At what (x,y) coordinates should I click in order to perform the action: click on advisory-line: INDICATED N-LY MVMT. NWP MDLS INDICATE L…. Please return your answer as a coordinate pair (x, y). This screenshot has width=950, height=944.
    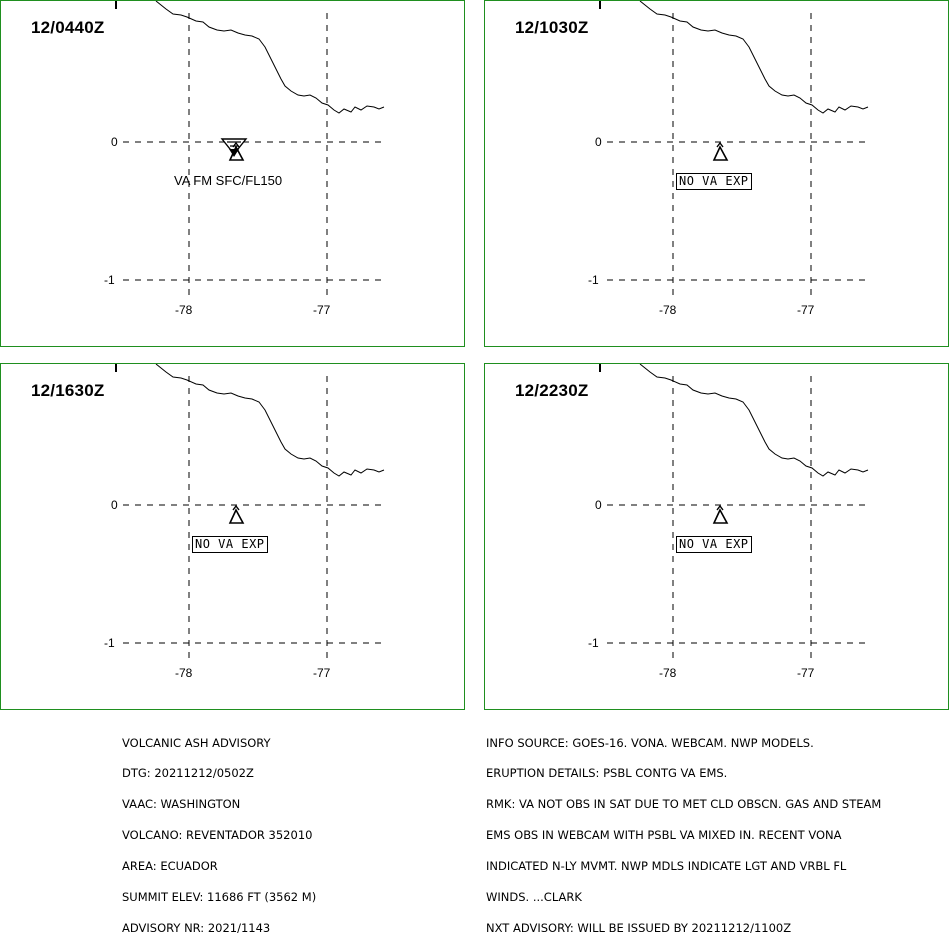
    Looking at the image, I should click on (666, 866).